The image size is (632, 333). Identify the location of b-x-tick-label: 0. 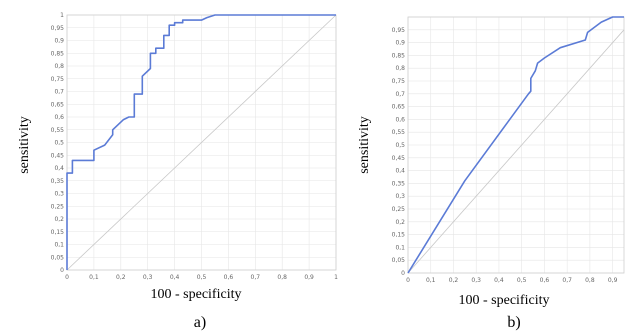
(408, 280).